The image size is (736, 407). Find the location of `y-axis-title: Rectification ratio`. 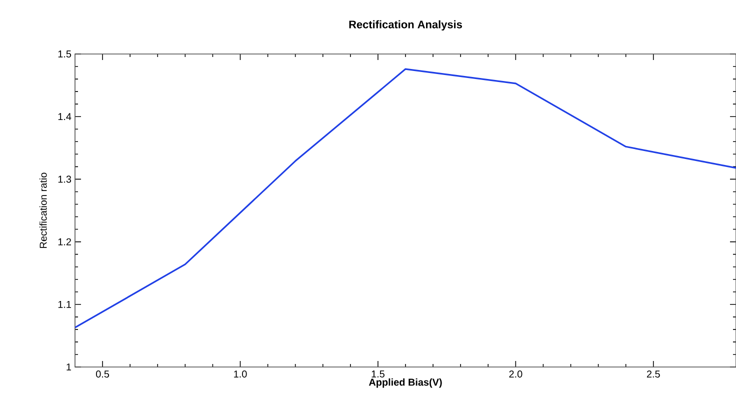

y-axis-title: Rectification ratio is located at coordinates (43, 210).